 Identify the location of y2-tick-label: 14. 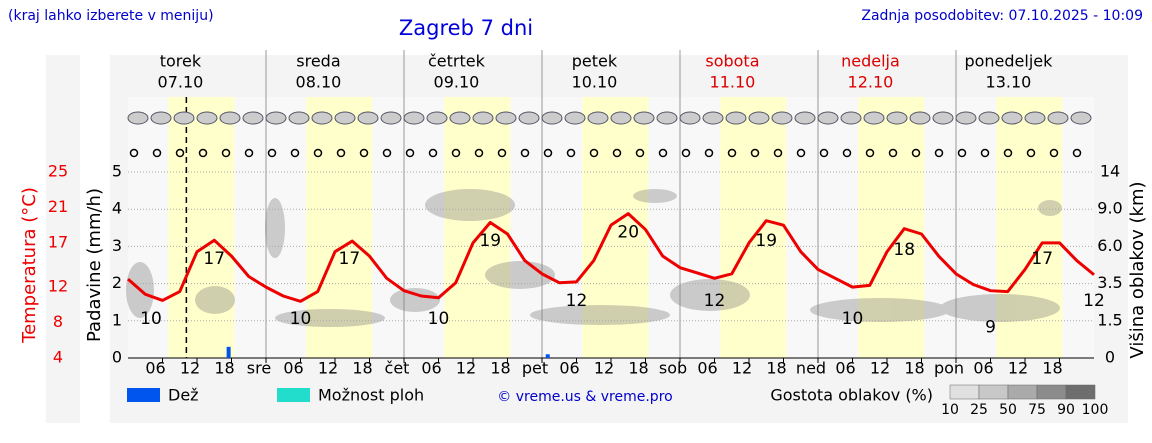
(1110, 171).